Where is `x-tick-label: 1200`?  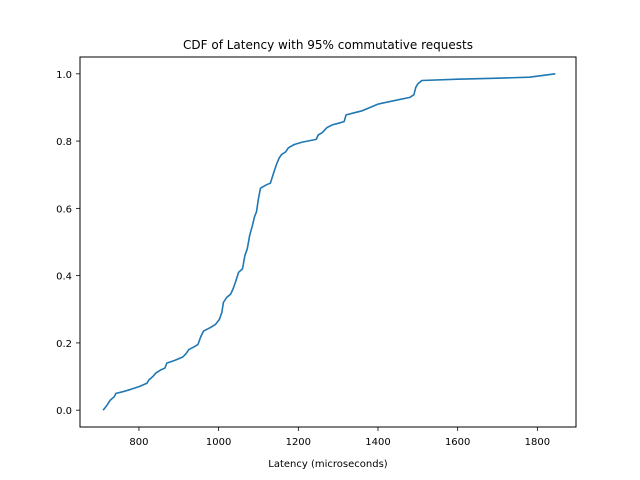 x-tick-label: 1200 is located at coordinates (298, 442).